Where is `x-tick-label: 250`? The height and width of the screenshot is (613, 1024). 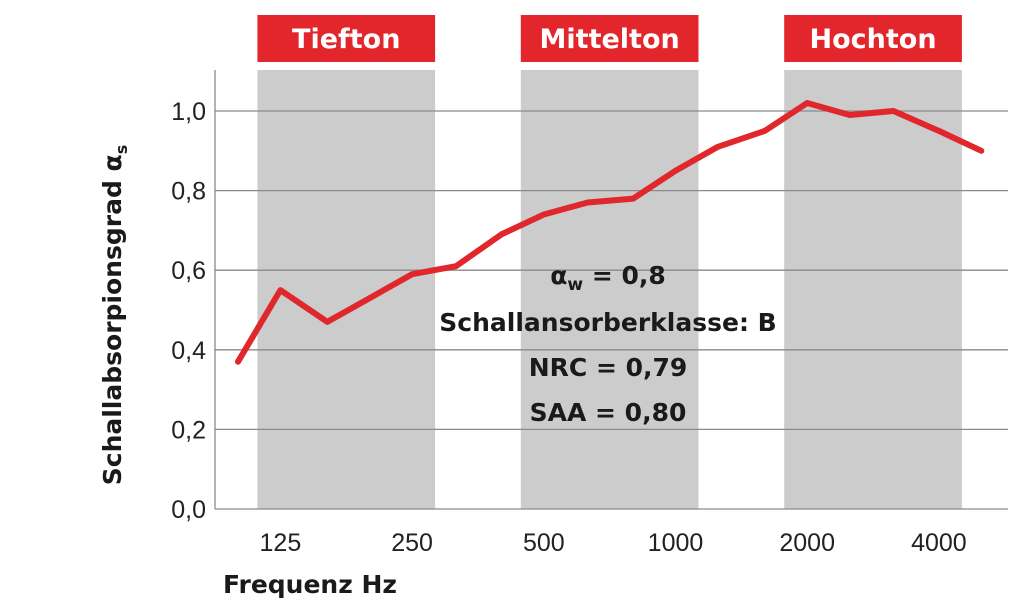
x-tick-label: 250 is located at coordinates (412, 543).